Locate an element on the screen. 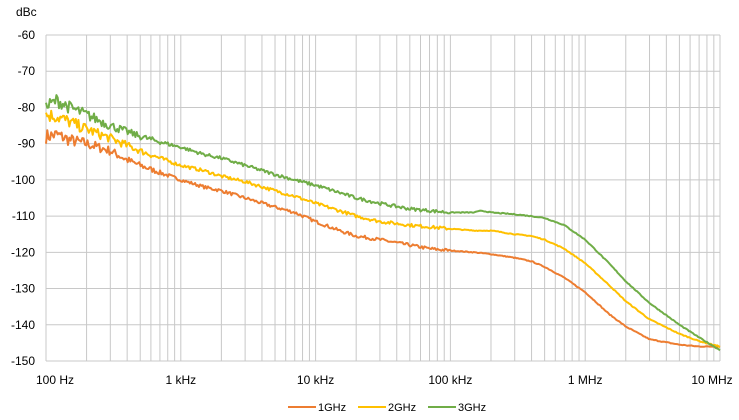  y-tick-label: -70 is located at coordinates (27, 71).